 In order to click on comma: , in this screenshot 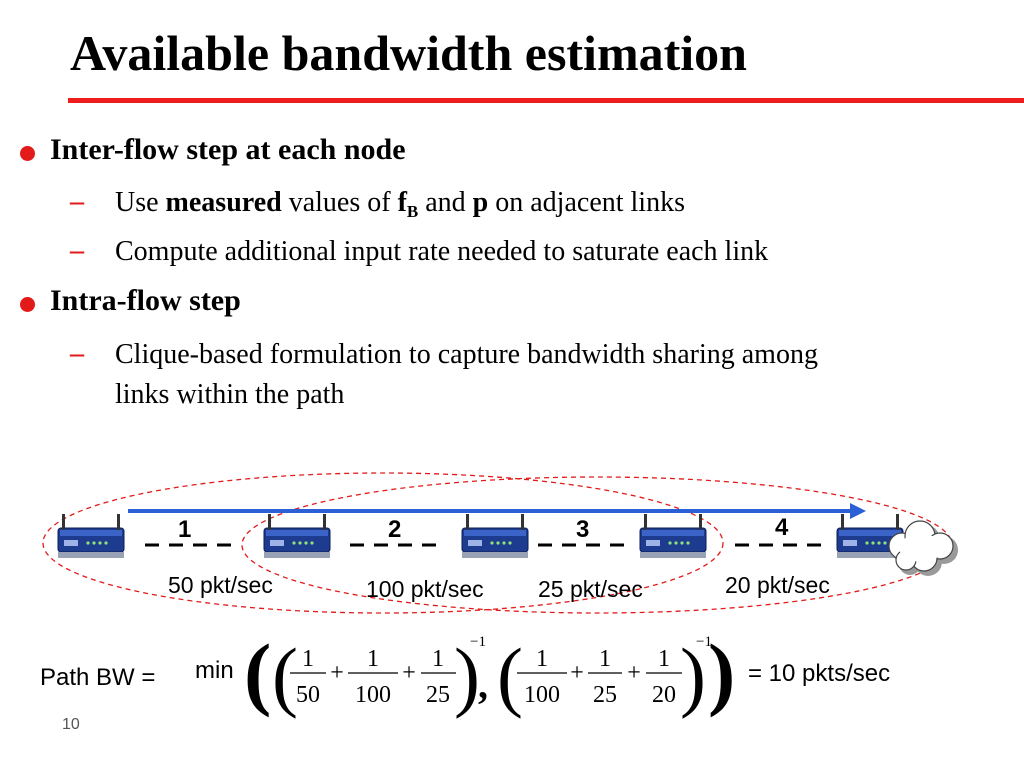, I will do `click(483, 684)`.